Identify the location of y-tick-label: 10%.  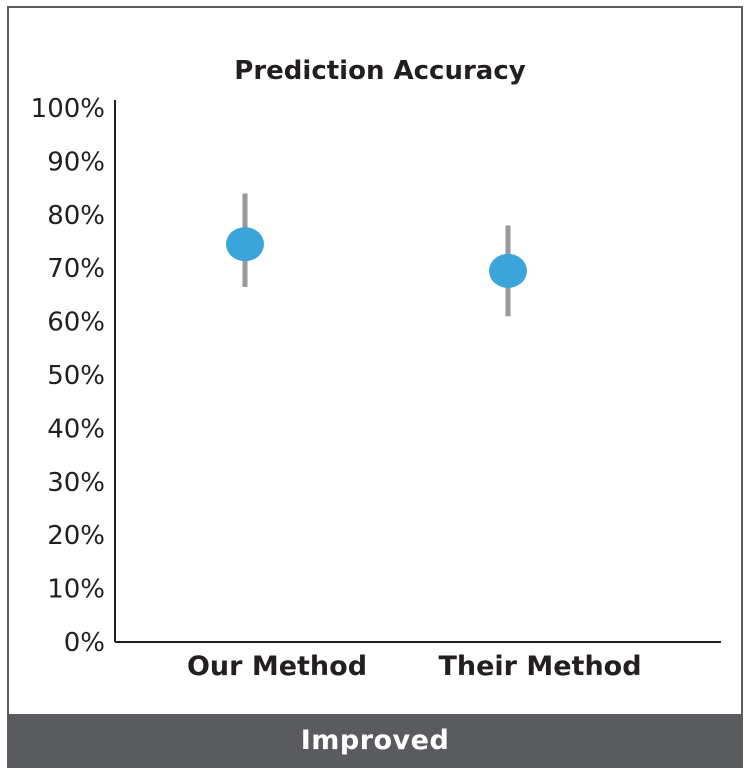
(76, 590).